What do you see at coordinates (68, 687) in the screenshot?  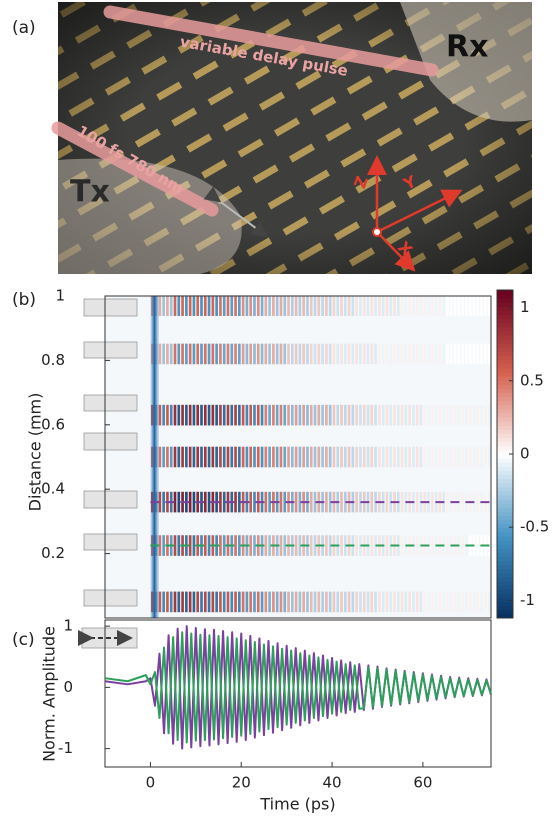 I see `y-tick-label: 0` at bounding box center [68, 687].